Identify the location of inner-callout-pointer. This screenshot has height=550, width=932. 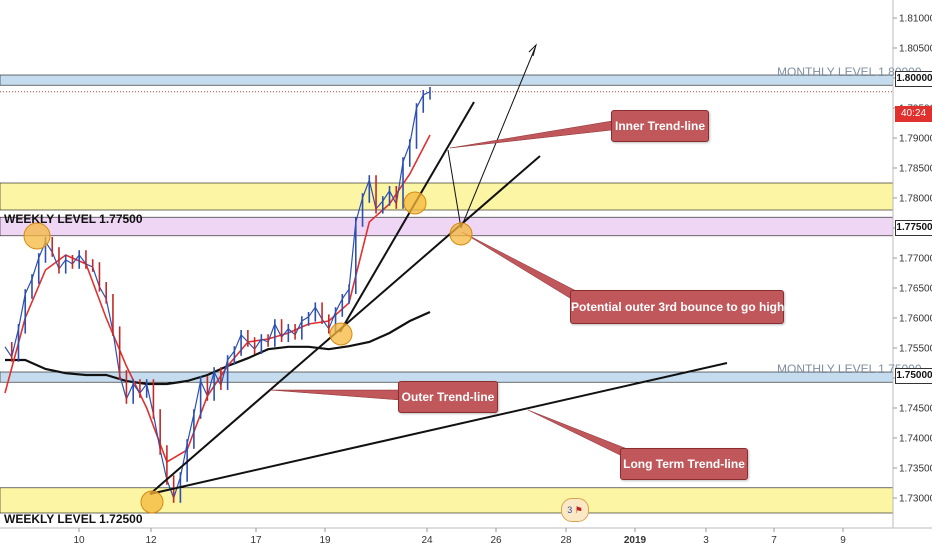
(531, 134).